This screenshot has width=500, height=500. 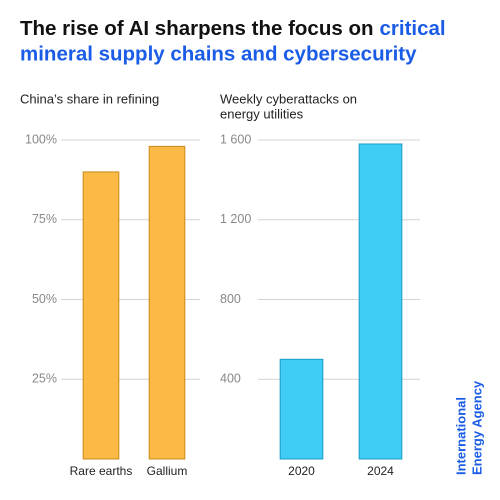 I want to click on title-lead: The rise of AI sharpens the focus on, so click(x=197, y=28).